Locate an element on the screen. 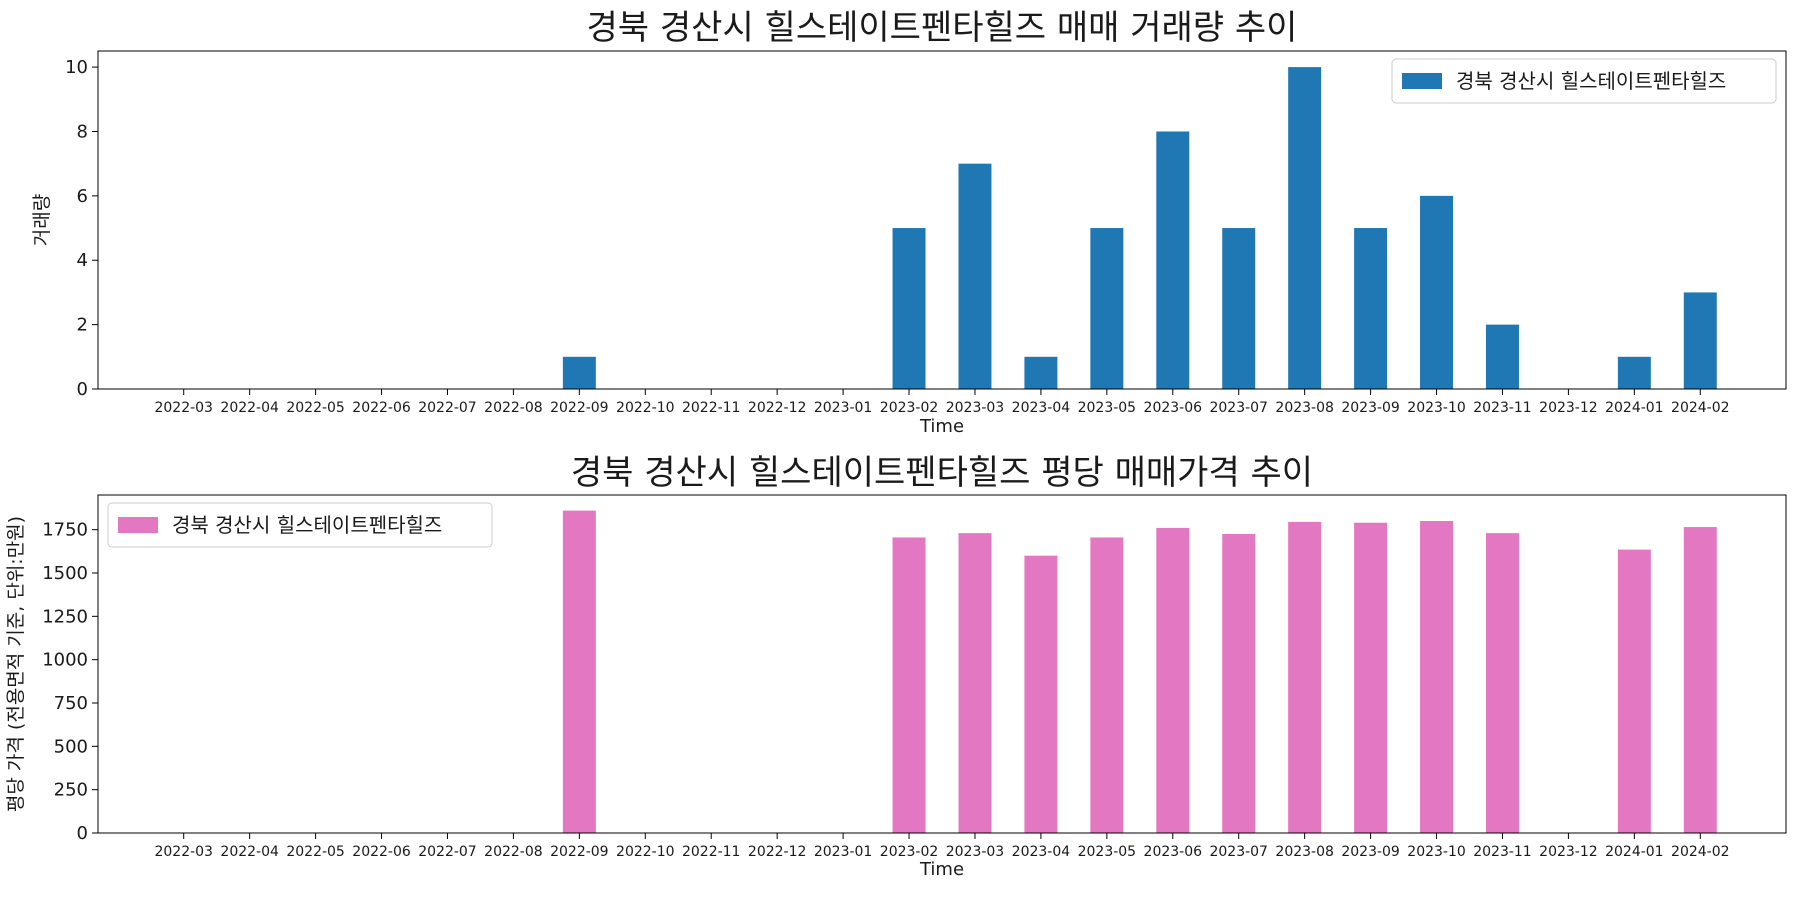 This screenshot has width=1800, height=904. x-axis-label: Time is located at coordinates (941, 869).